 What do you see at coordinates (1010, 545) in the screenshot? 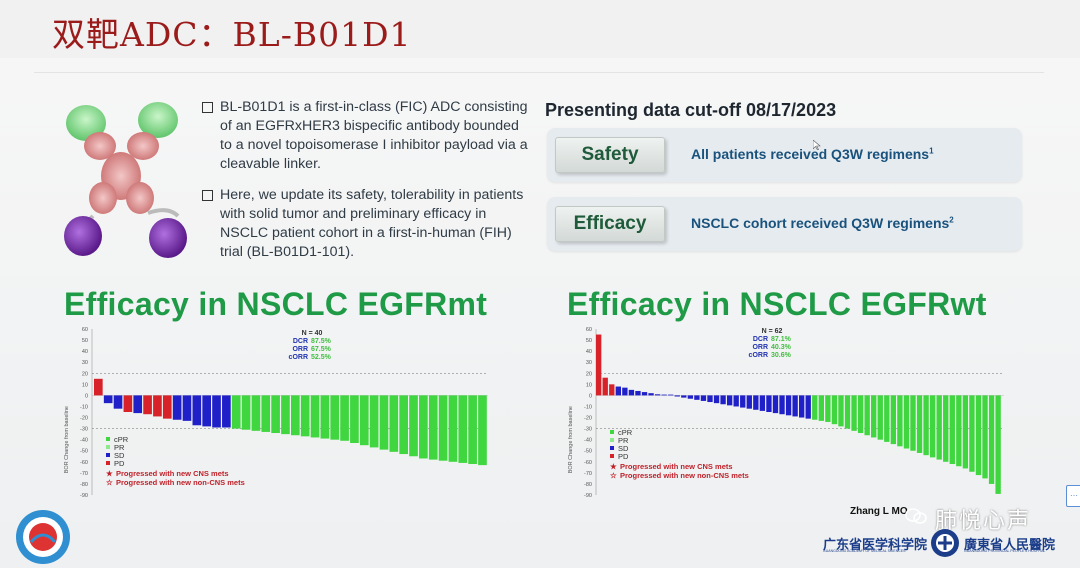
I see `institution2-name: 廣東省人民醫院` at bounding box center [1010, 545].